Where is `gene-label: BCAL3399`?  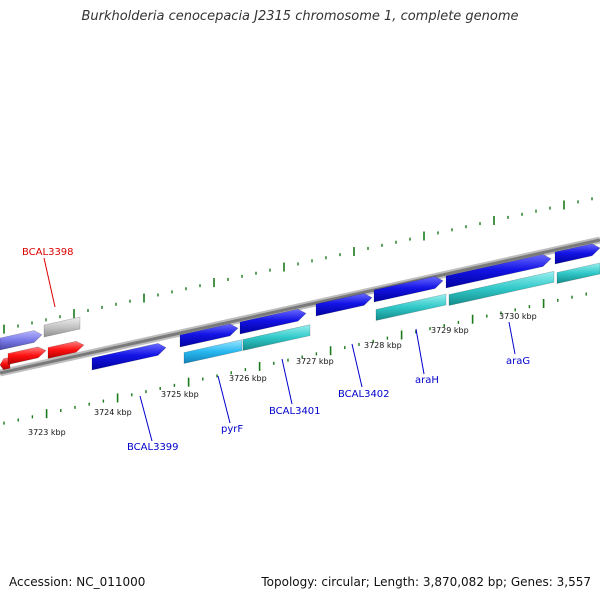 gene-label: BCAL3399 is located at coordinates (153, 447).